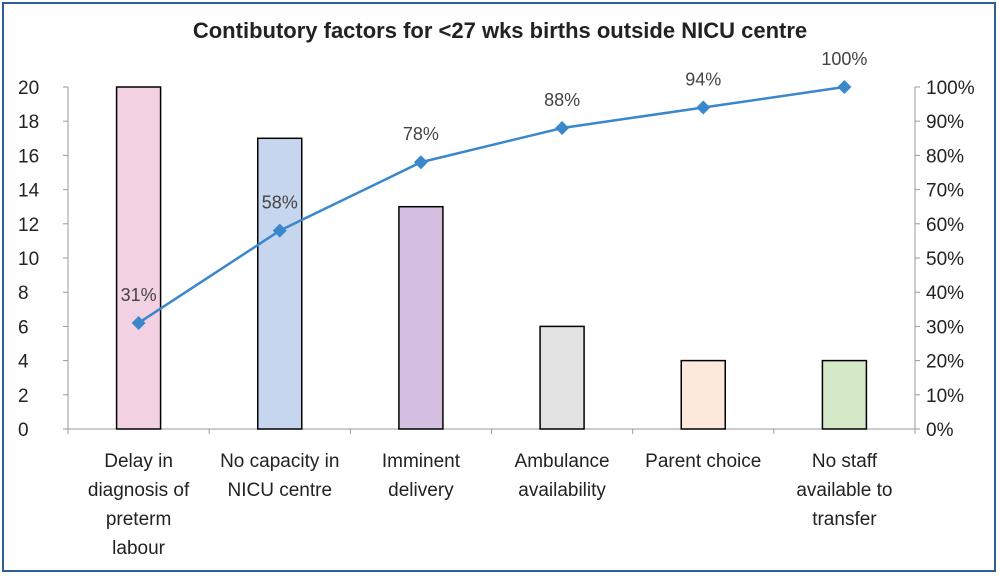  Describe the element at coordinates (23, 293) in the screenshot. I see `left-tick-label: 8` at that location.